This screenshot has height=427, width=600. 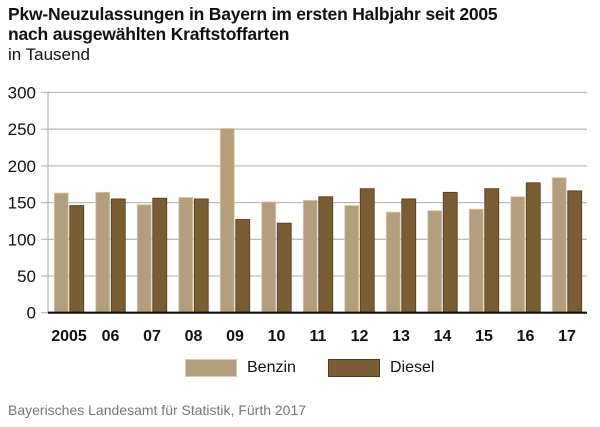 What do you see at coordinates (26, 276) in the screenshot?
I see `y-tick-label: 50` at bounding box center [26, 276].